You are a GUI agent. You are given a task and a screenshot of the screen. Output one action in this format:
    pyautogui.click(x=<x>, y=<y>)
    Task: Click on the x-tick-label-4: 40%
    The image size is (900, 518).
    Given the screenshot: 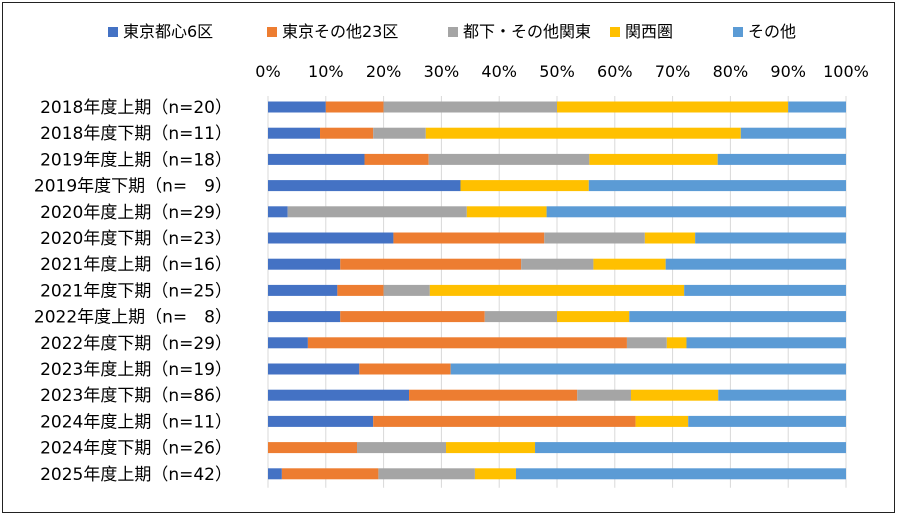 What is the action you would take?
    pyautogui.click(x=499, y=71)
    